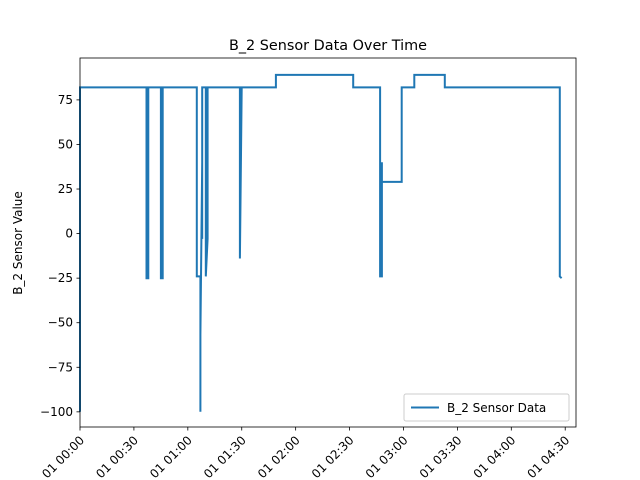 The image size is (640, 480). Describe the element at coordinates (60, 367) in the screenshot. I see `y-tick-label: −75` at that location.